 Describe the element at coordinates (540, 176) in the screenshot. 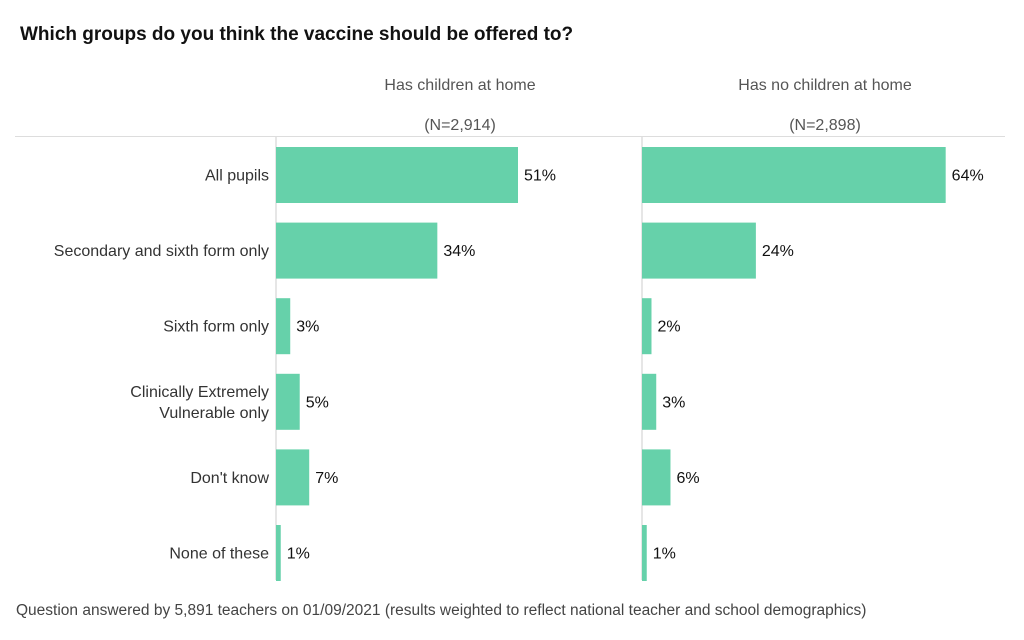

I see `data-label: 51%` at that location.